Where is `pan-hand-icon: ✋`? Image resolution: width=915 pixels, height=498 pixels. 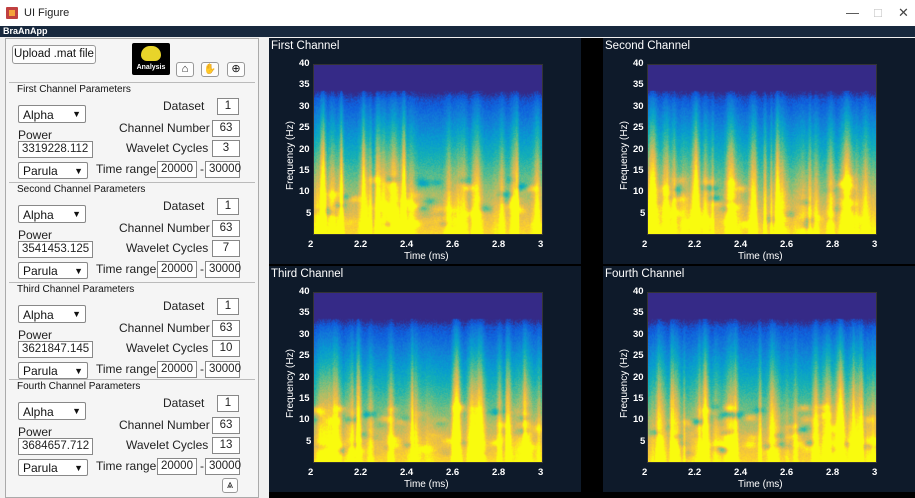 pan-hand-icon: ✋ is located at coordinates (210, 69).